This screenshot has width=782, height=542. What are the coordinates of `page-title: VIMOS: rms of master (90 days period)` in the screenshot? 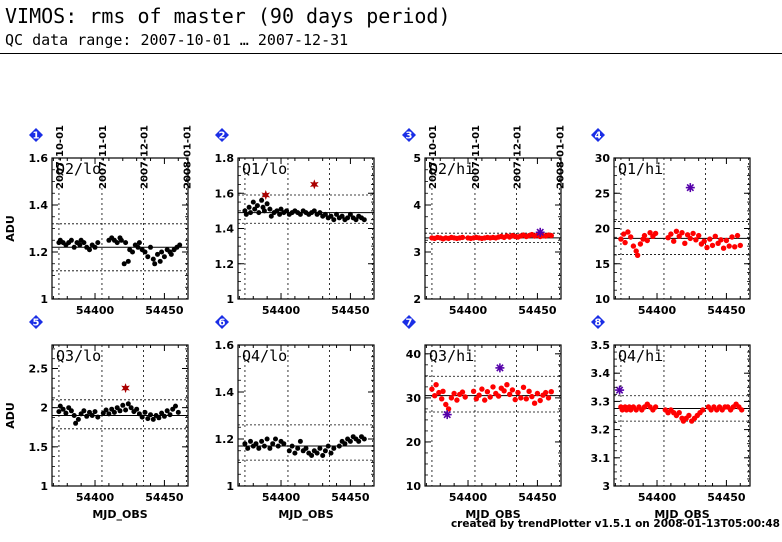 It's located at (228, 16).